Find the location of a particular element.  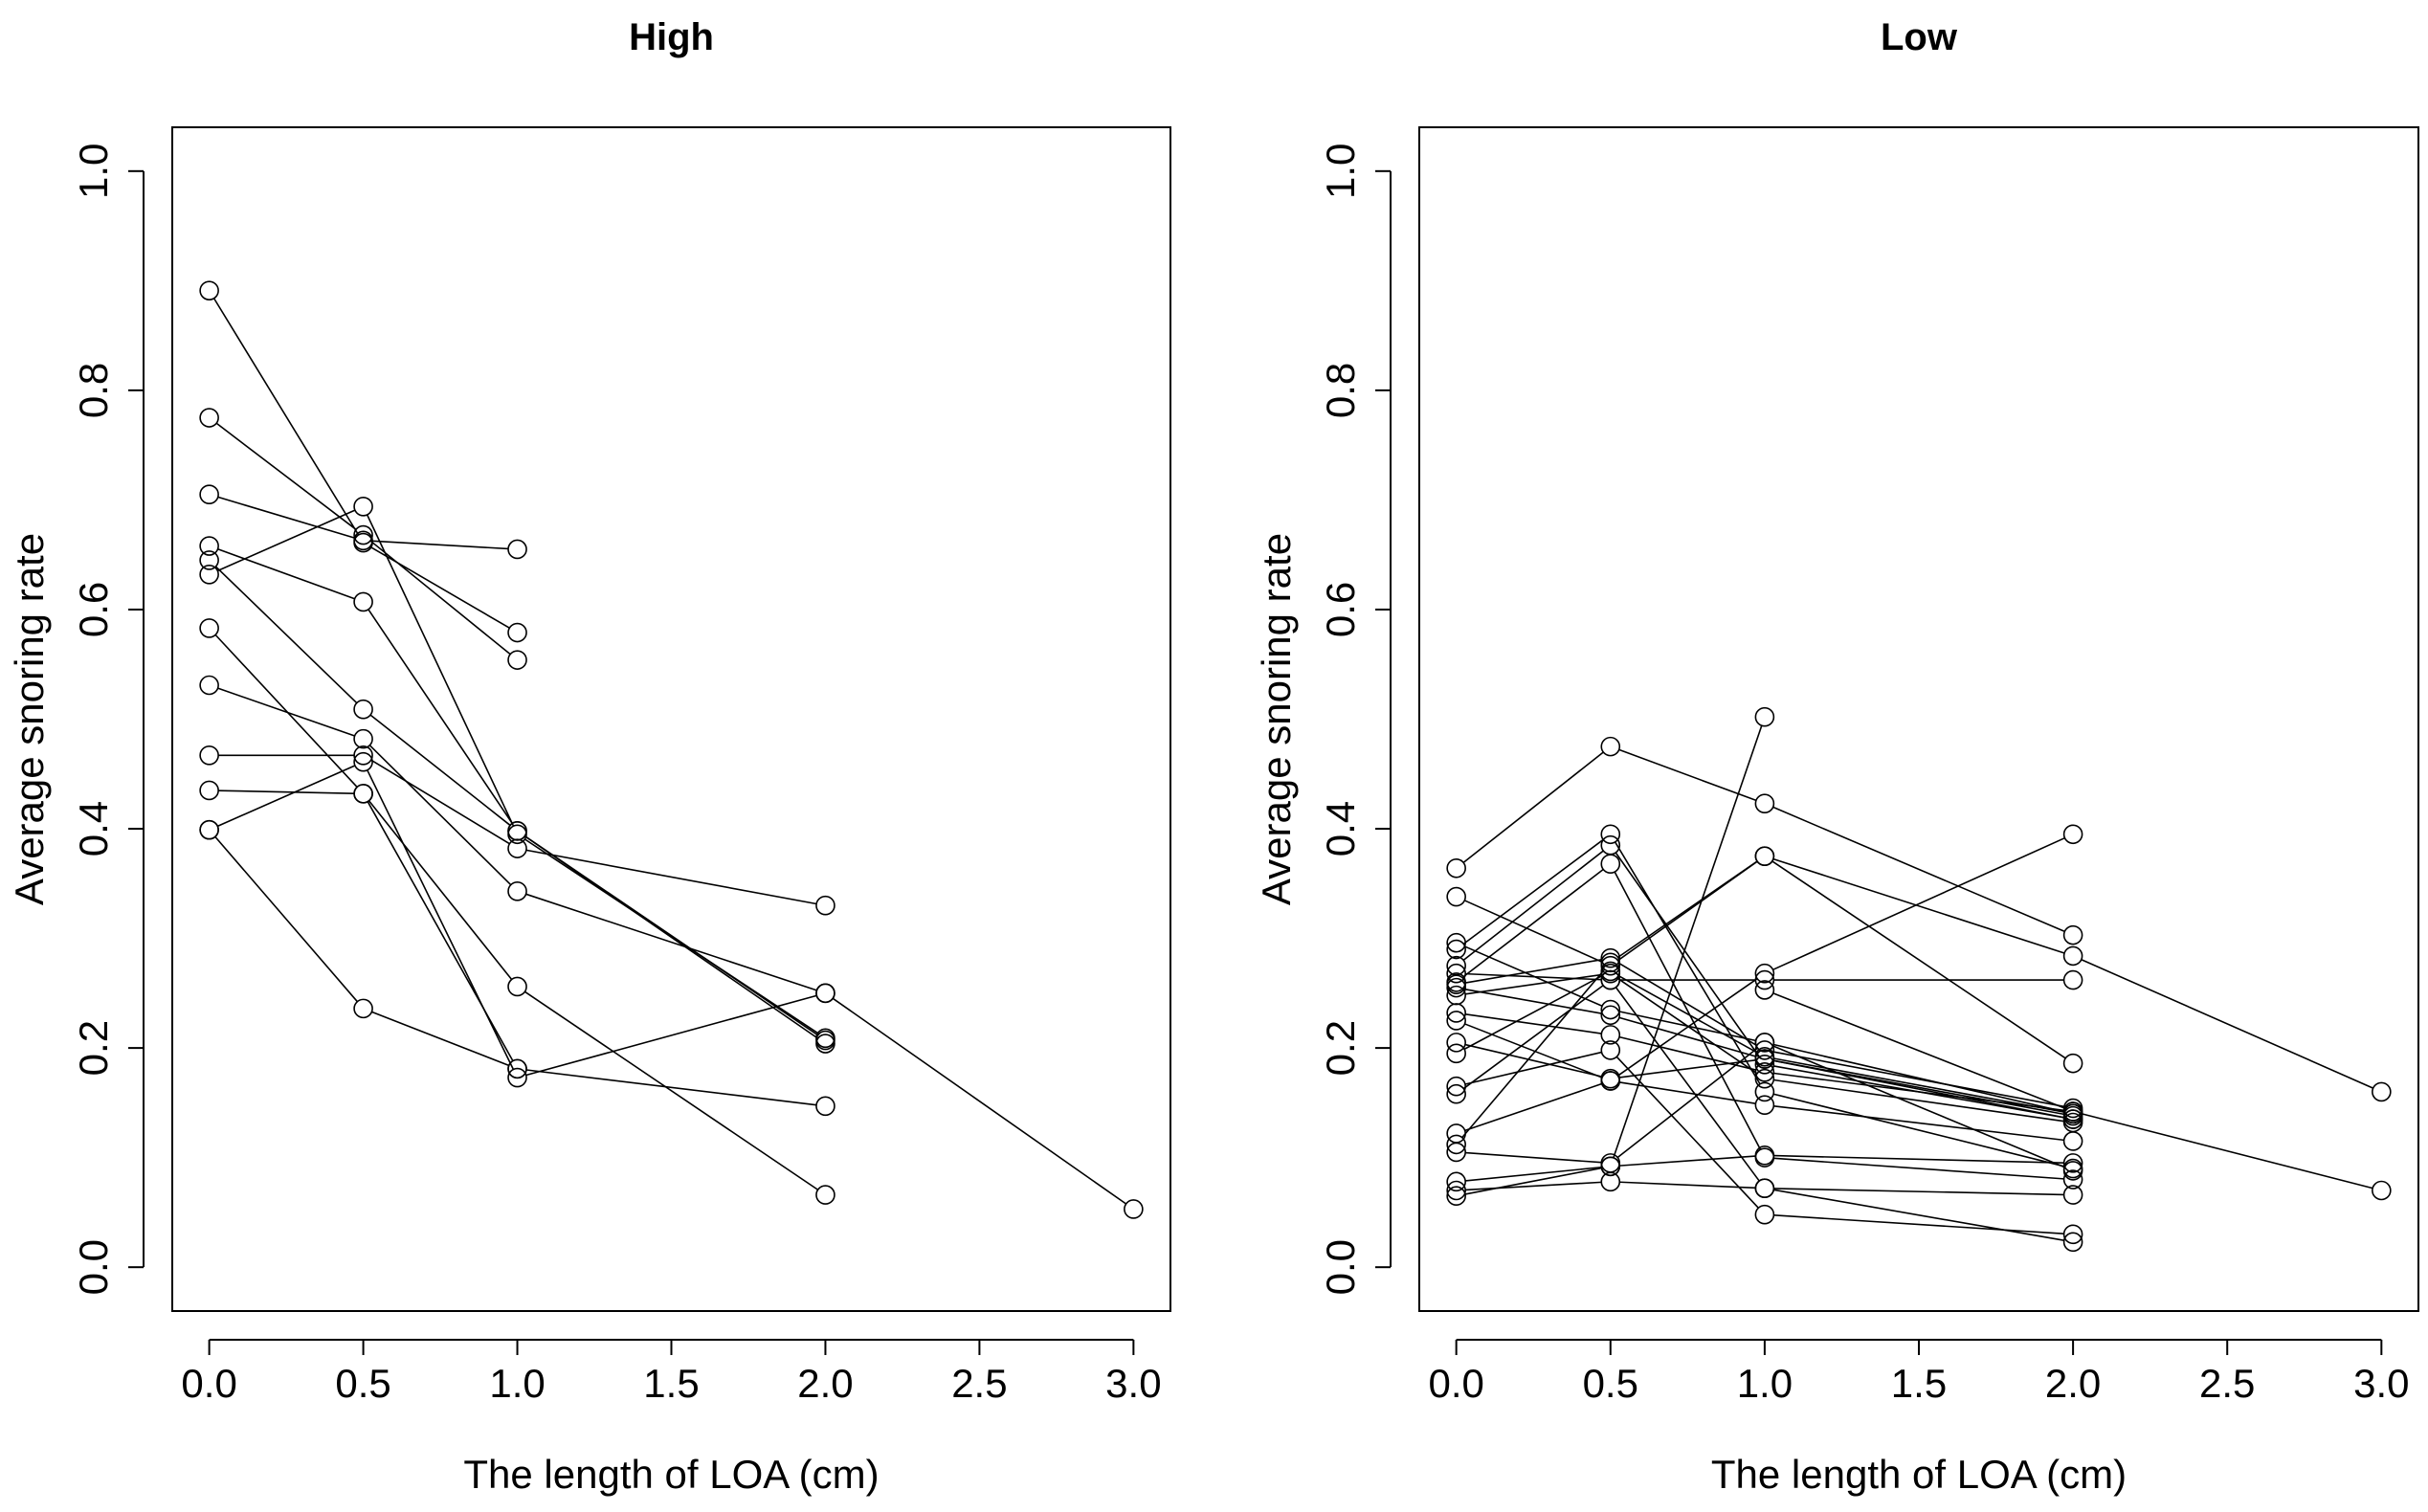

y-tick-label: 0.4 is located at coordinates (1341, 828).